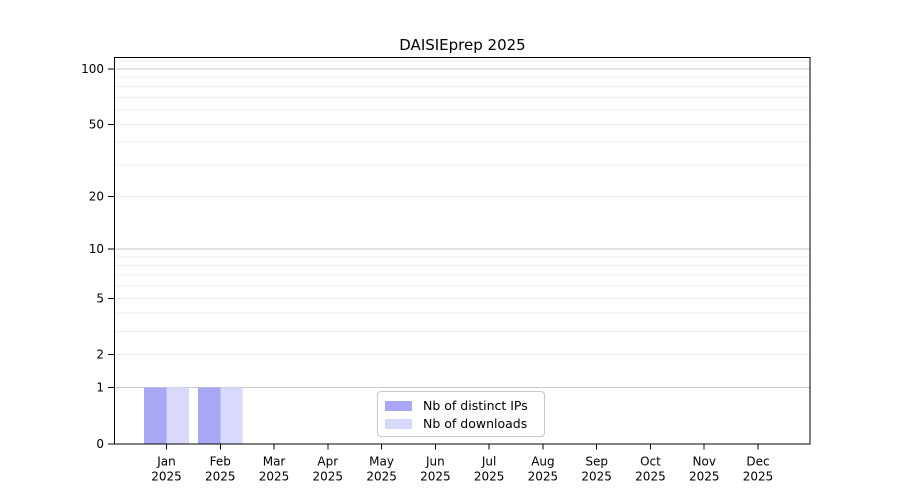  What do you see at coordinates (435, 469) in the screenshot?
I see `x-tick-label-jun: Jun 2025` at bounding box center [435, 469].